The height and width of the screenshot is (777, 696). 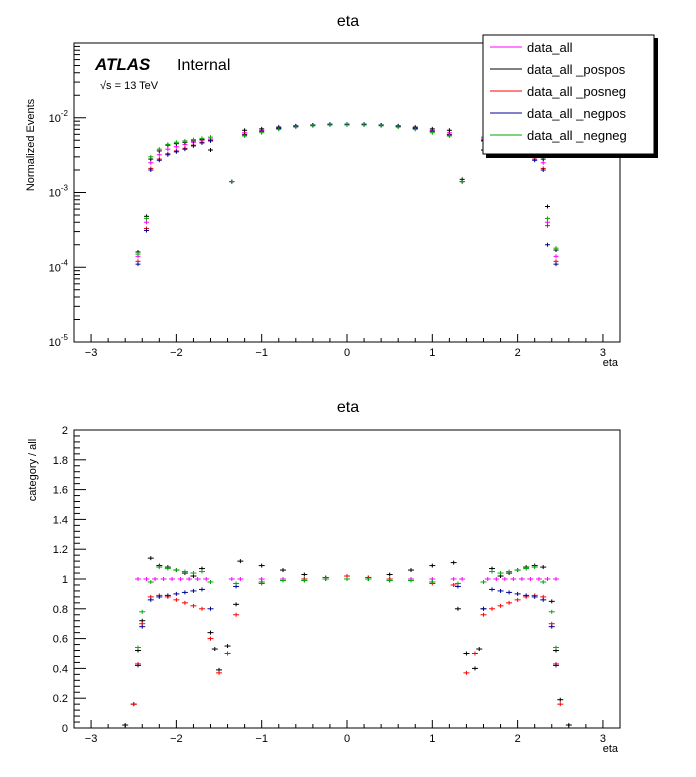 What do you see at coordinates (550, 47) in the screenshot?
I see `legend-label: data_all` at bounding box center [550, 47].